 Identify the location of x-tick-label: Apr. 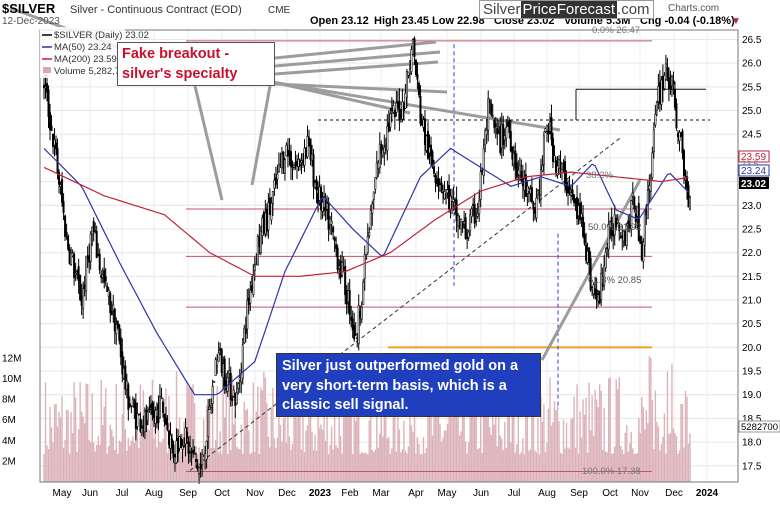
(416, 493).